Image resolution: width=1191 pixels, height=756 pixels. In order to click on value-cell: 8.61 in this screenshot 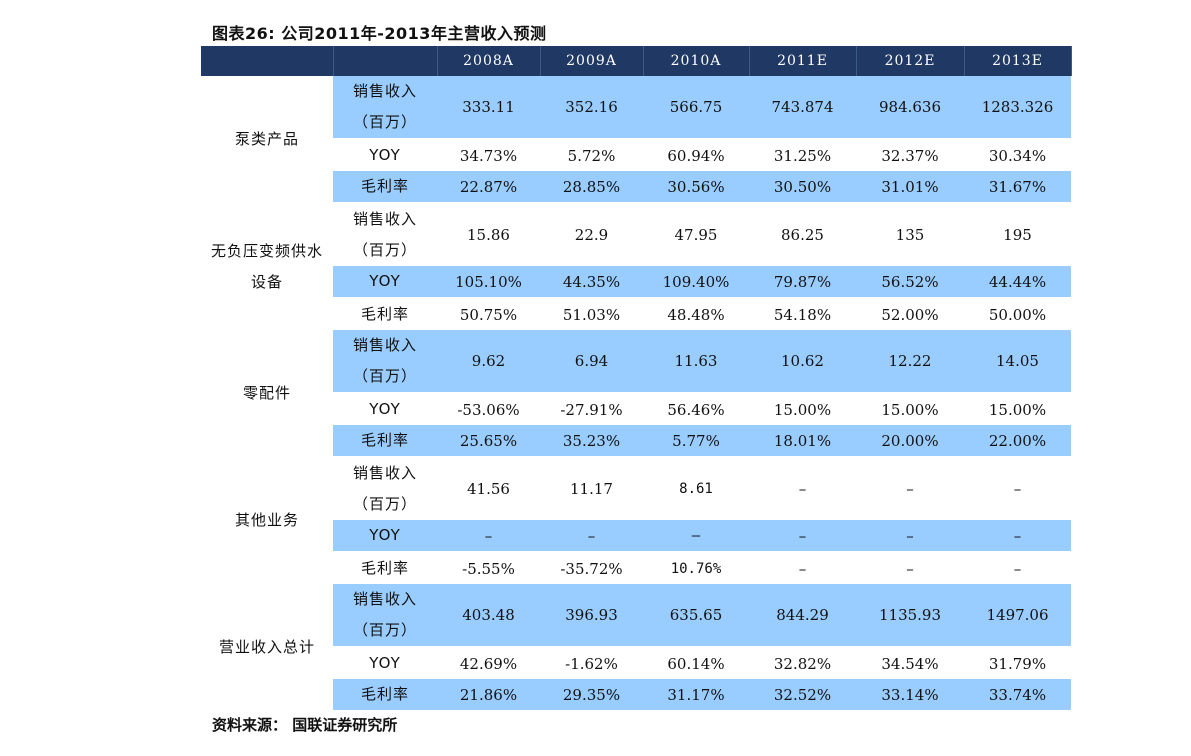, I will do `click(696, 488)`.